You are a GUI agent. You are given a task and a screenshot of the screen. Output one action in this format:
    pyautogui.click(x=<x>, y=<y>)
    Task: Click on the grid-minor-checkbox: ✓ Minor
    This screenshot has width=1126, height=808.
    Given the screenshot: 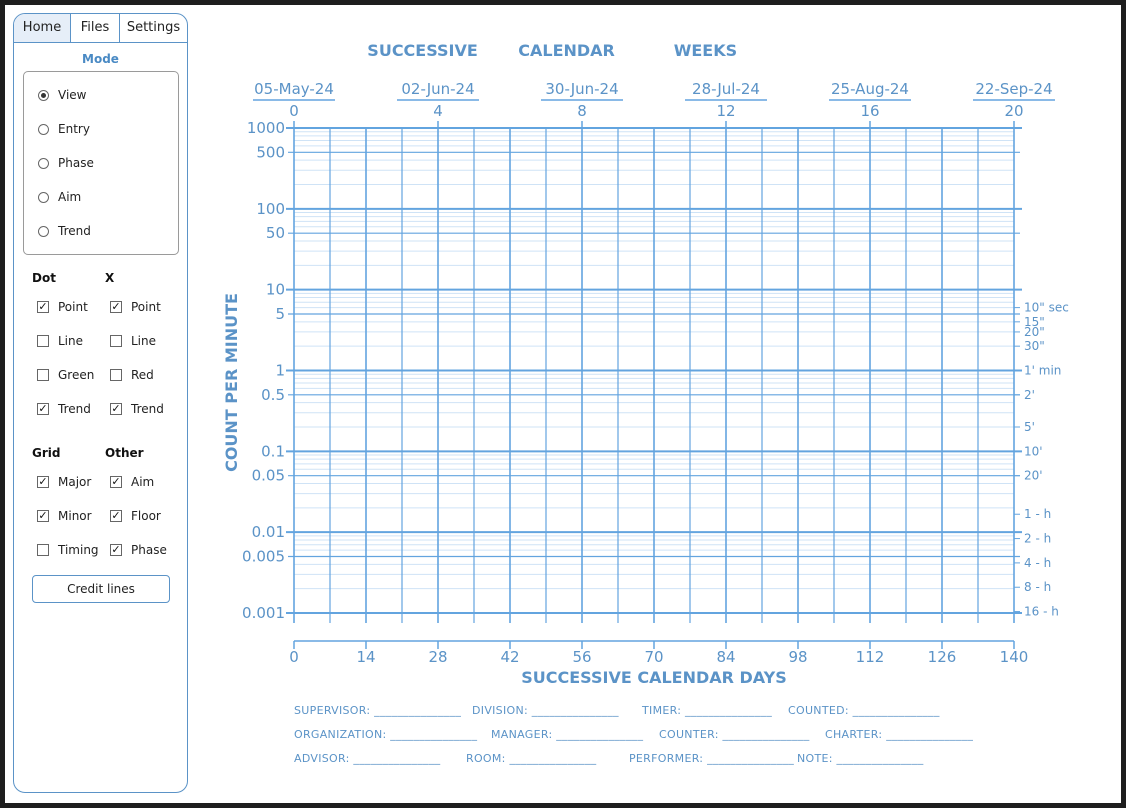 What is the action you would take?
    pyautogui.click(x=64, y=516)
    